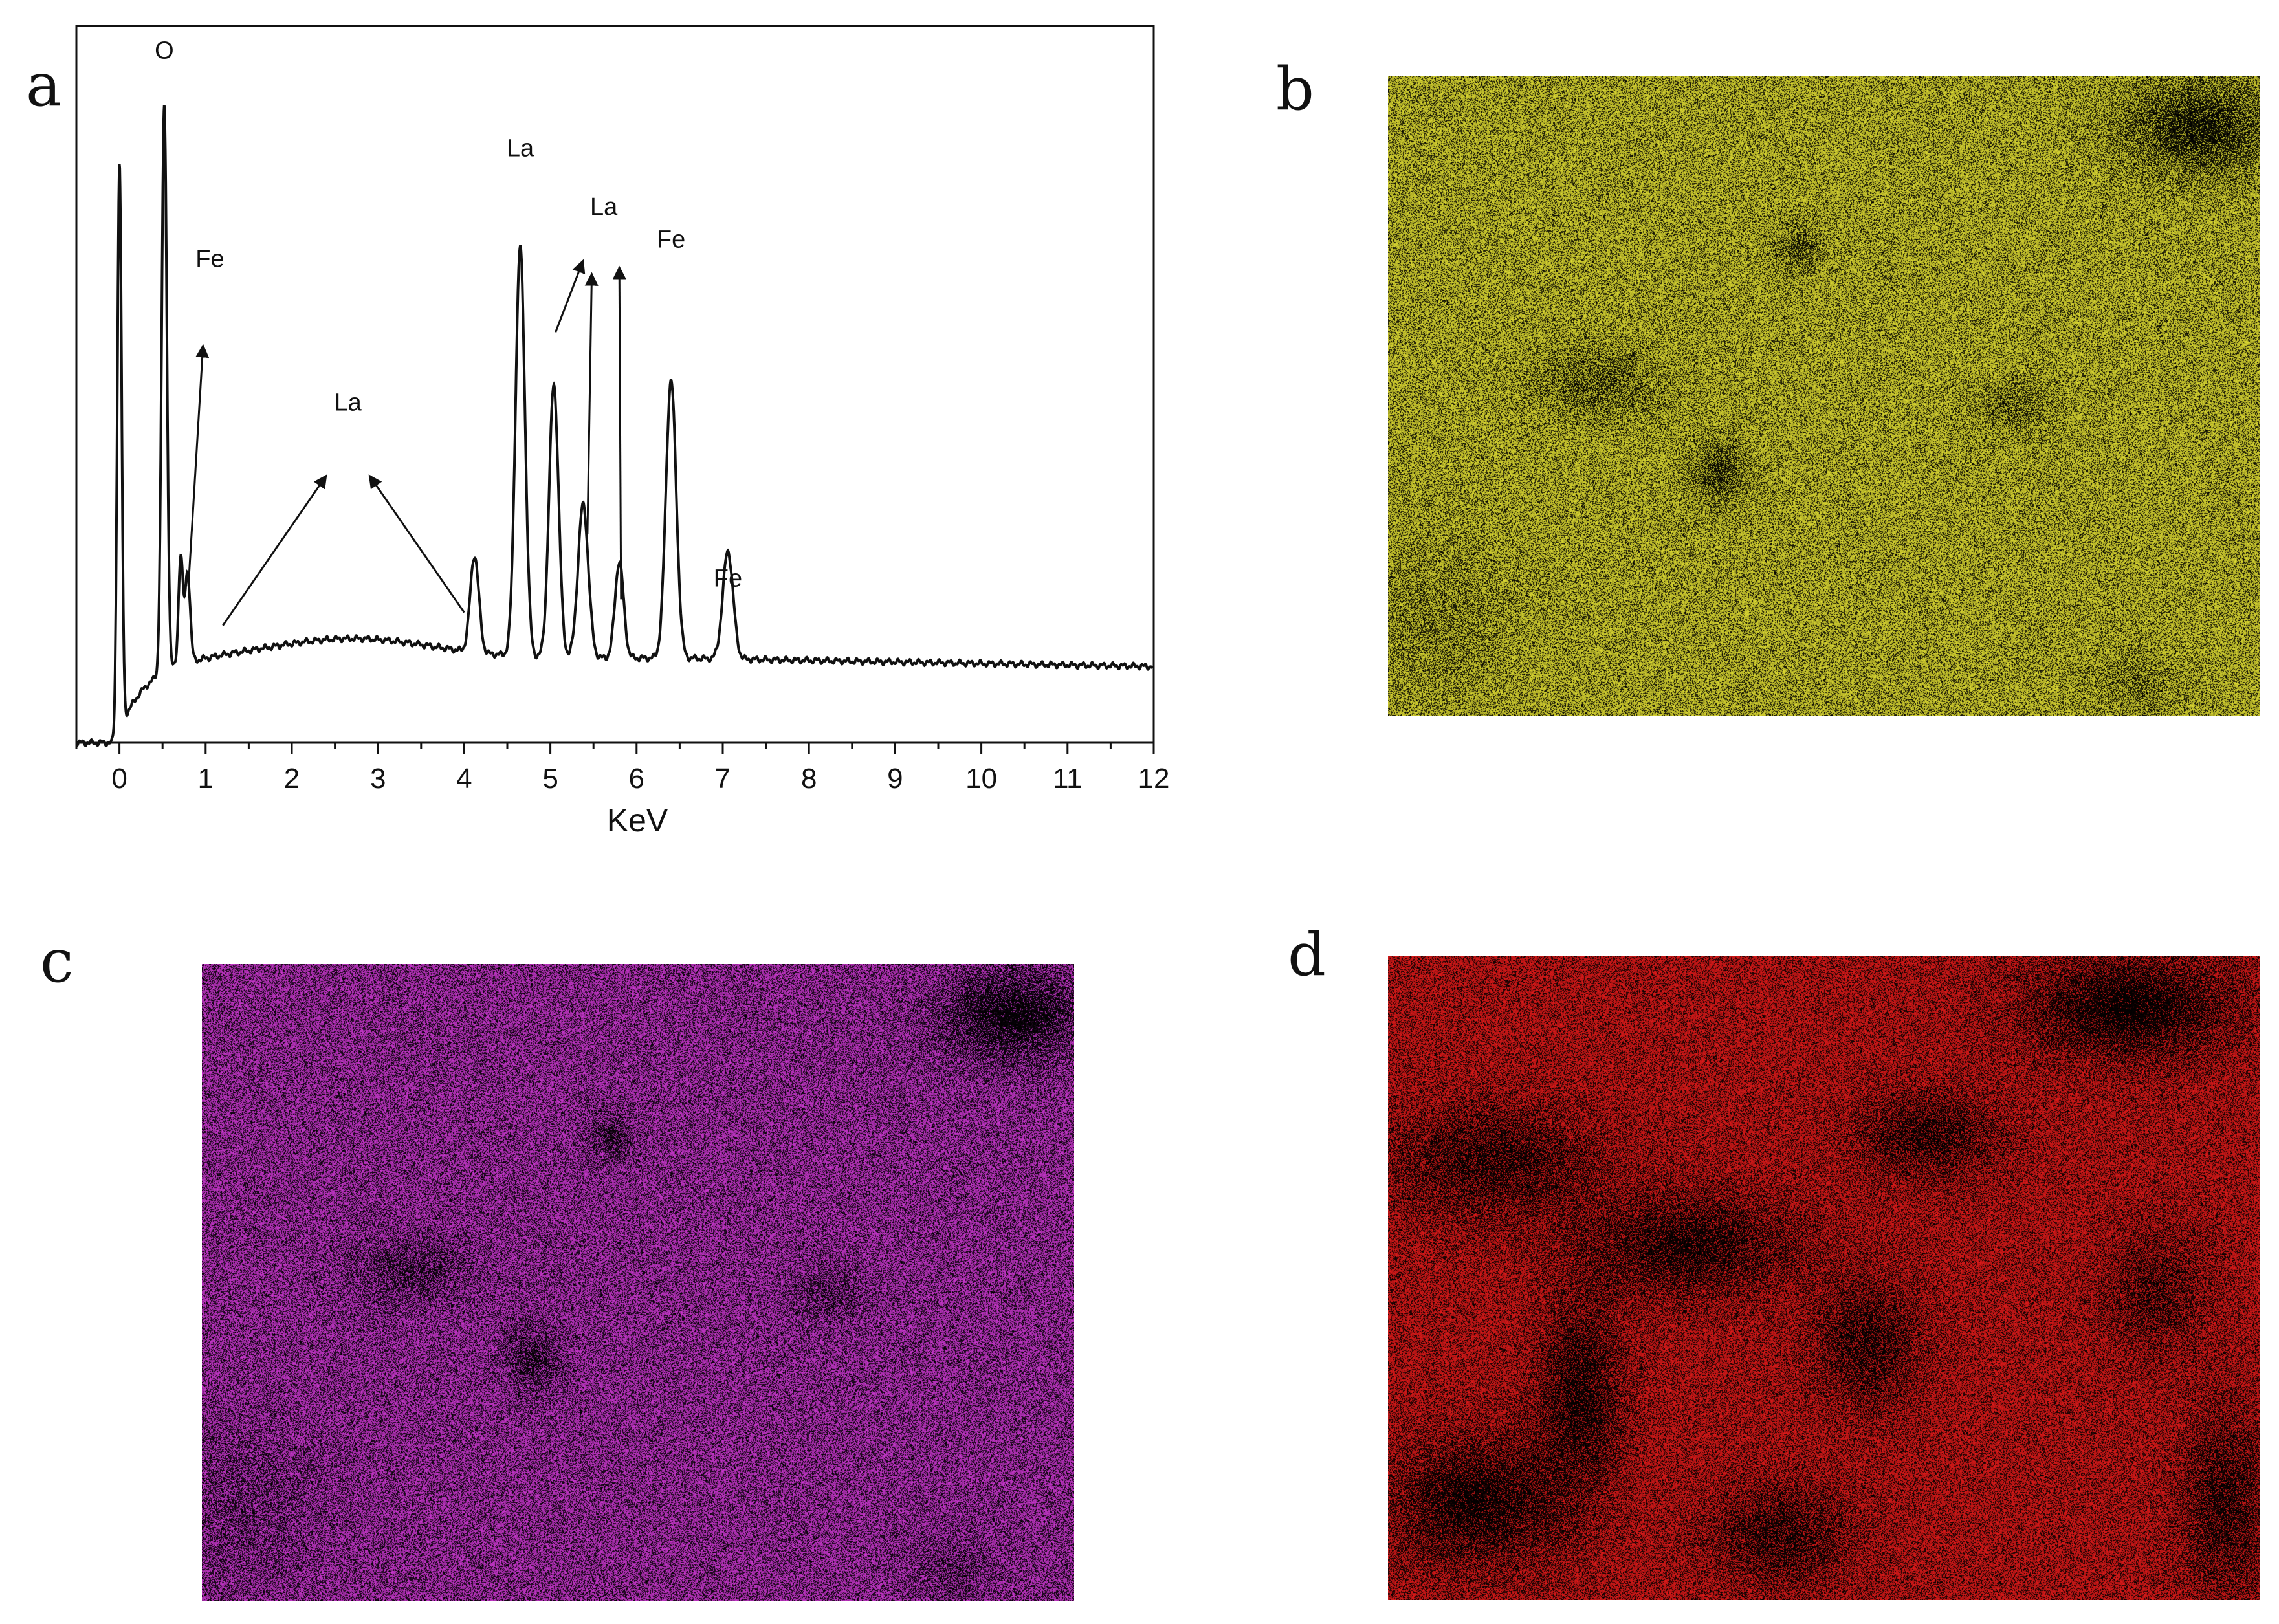 The width and height of the screenshot is (2279, 1624). What do you see at coordinates (895, 779) in the screenshot?
I see `x-tick-label: 9` at bounding box center [895, 779].